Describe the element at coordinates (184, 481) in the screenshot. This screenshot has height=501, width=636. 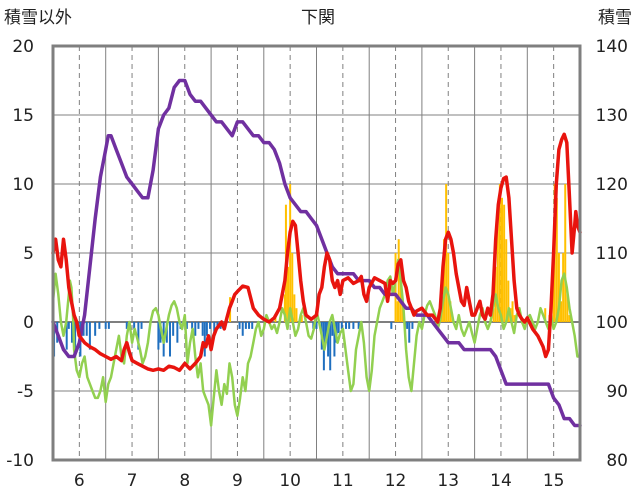
I see `x-tick-label: 8` at that location.